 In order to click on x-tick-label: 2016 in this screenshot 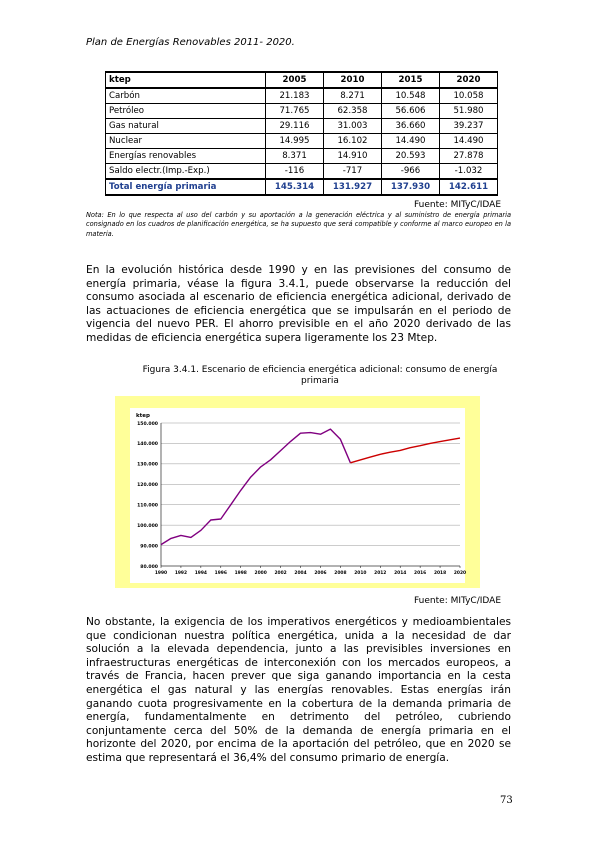, I will do `click(420, 573)`.